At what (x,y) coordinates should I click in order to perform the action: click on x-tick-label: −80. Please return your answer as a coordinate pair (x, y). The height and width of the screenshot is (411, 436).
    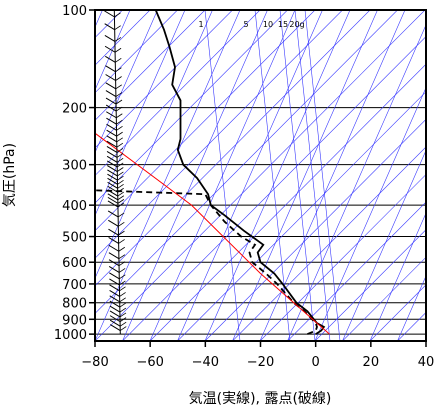
    Looking at the image, I should click on (94, 362).